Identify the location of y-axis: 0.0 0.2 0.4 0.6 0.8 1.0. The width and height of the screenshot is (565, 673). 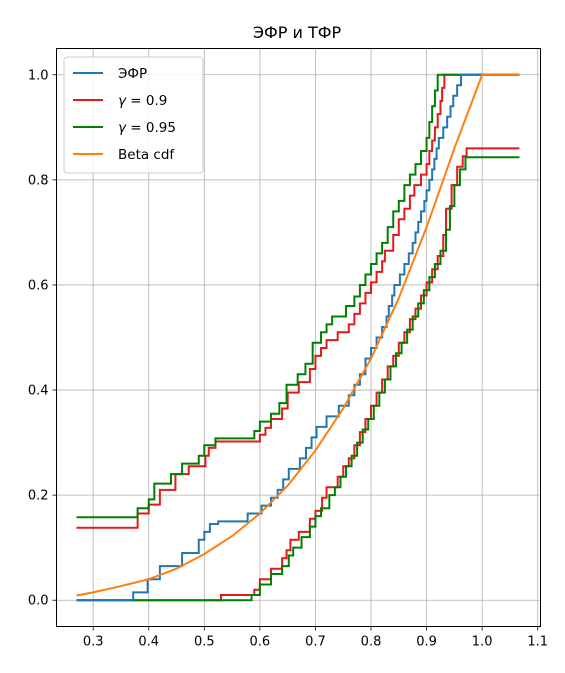
(42, 338).